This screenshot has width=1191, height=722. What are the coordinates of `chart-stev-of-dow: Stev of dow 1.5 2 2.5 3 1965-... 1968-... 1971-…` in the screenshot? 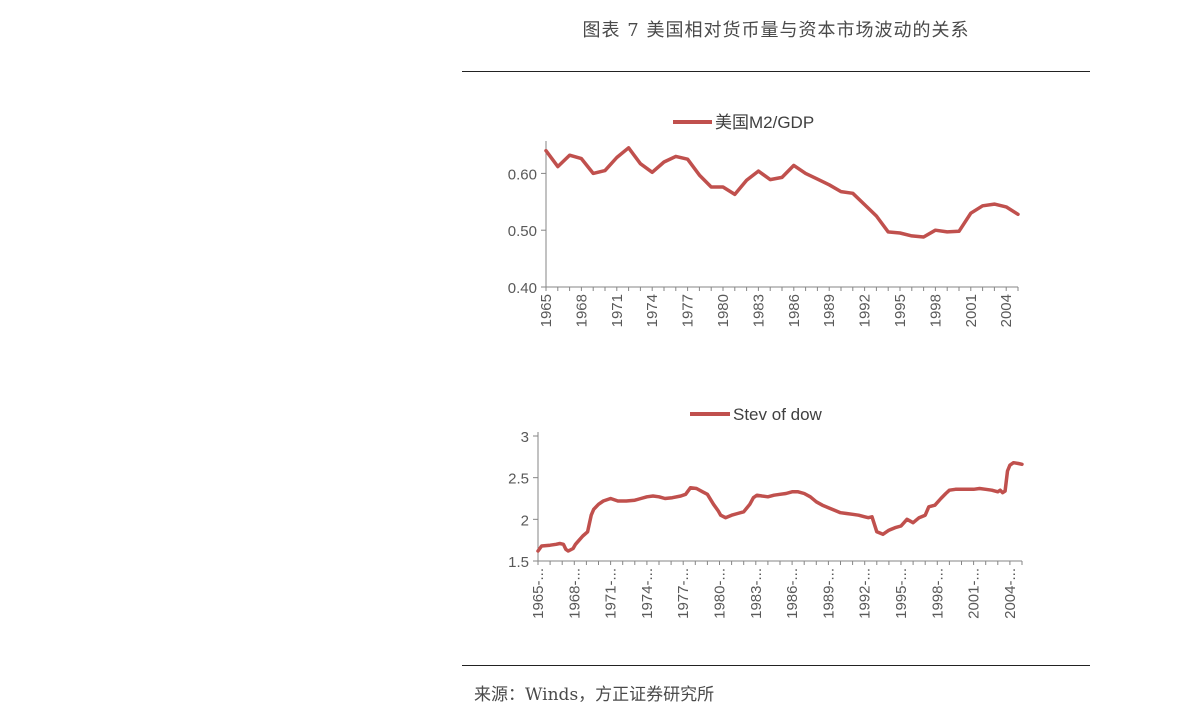 It's located at (766, 512).